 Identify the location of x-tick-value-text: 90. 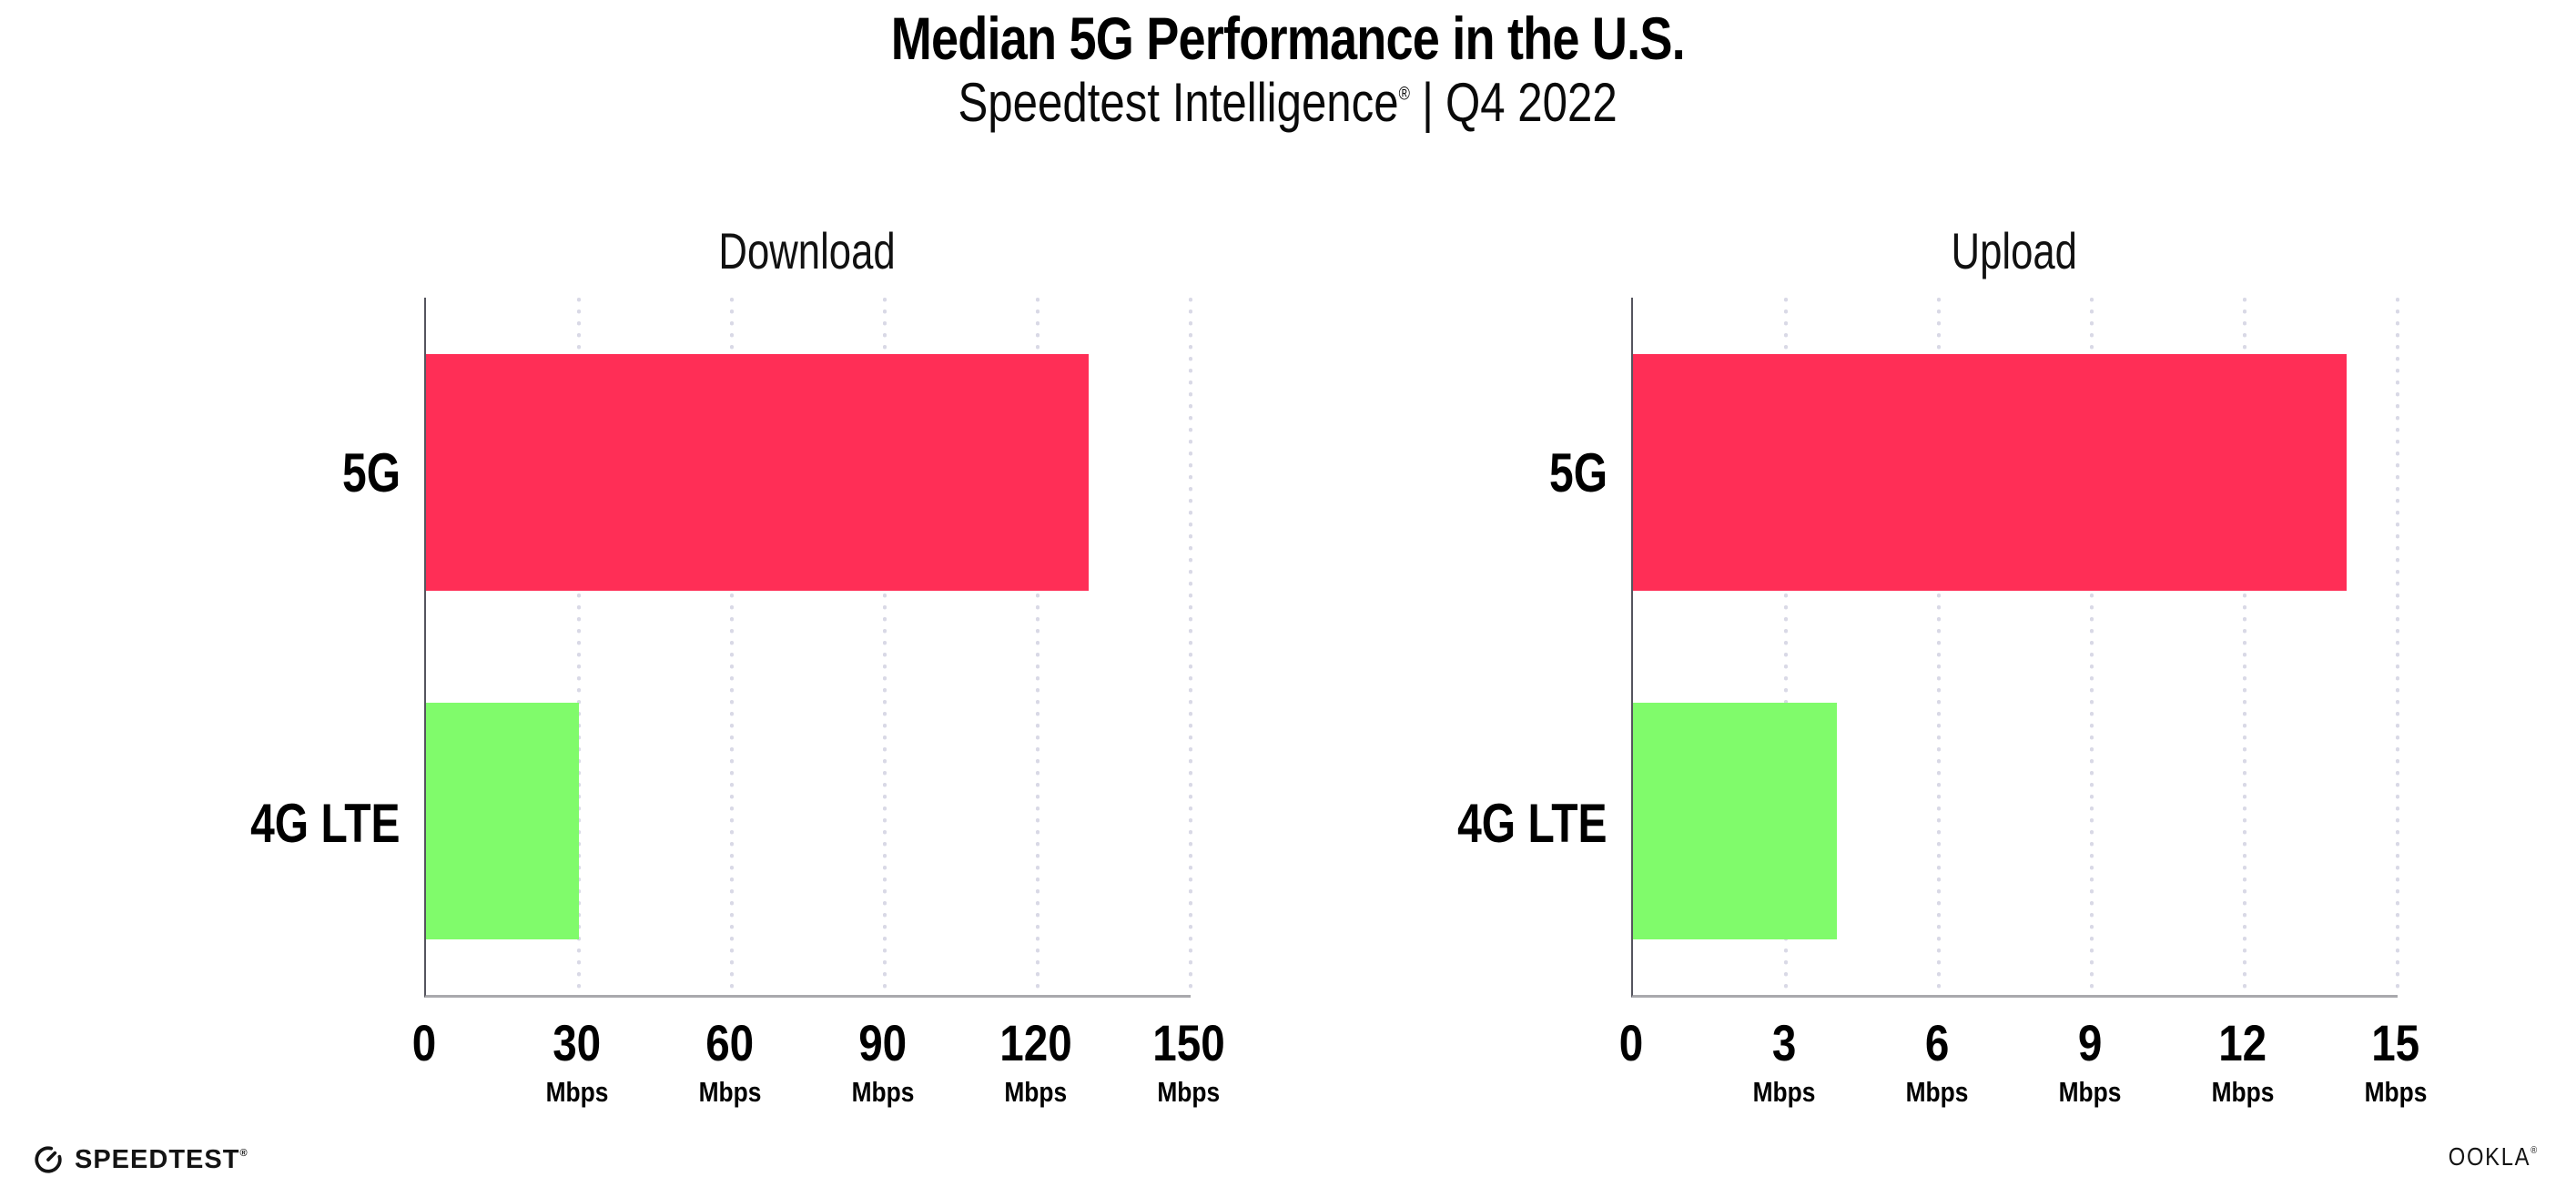
(883, 1043).